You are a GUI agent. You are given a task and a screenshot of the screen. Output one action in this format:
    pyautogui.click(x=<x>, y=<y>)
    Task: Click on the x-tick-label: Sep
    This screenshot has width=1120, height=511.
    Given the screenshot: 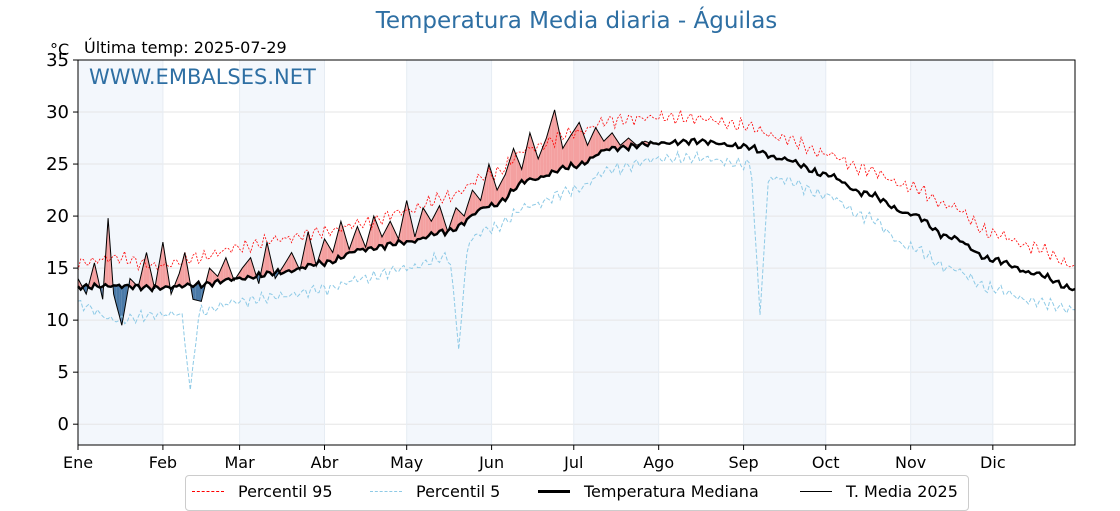 What is the action you would take?
    pyautogui.click(x=744, y=462)
    